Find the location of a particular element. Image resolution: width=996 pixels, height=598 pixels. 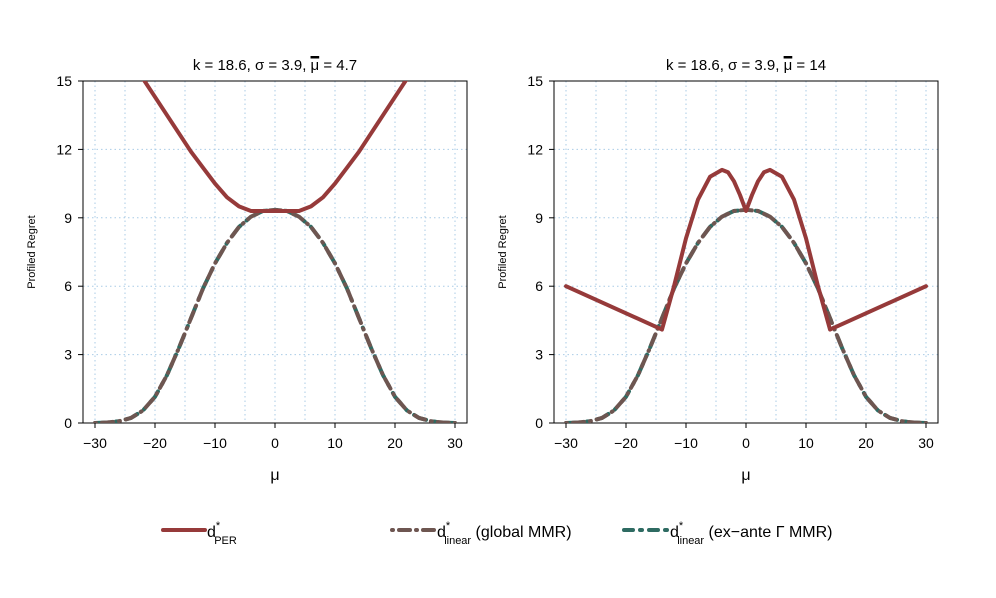

legend-label-exante: d* linear (ex−ante Γ MMR) is located at coordinates (751, 533).